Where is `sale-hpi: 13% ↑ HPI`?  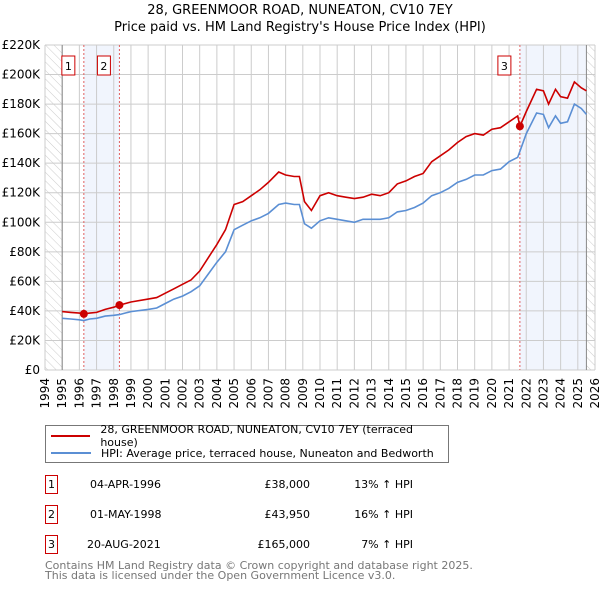
sale-hpi: 13% ↑ HPI is located at coordinates (383, 484).